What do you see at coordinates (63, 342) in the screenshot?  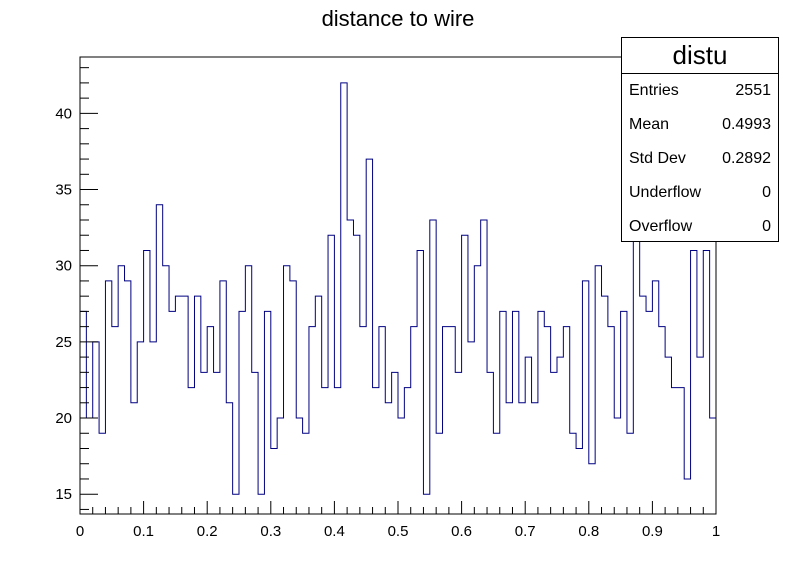 I see `y-tick-label: 25` at bounding box center [63, 342].